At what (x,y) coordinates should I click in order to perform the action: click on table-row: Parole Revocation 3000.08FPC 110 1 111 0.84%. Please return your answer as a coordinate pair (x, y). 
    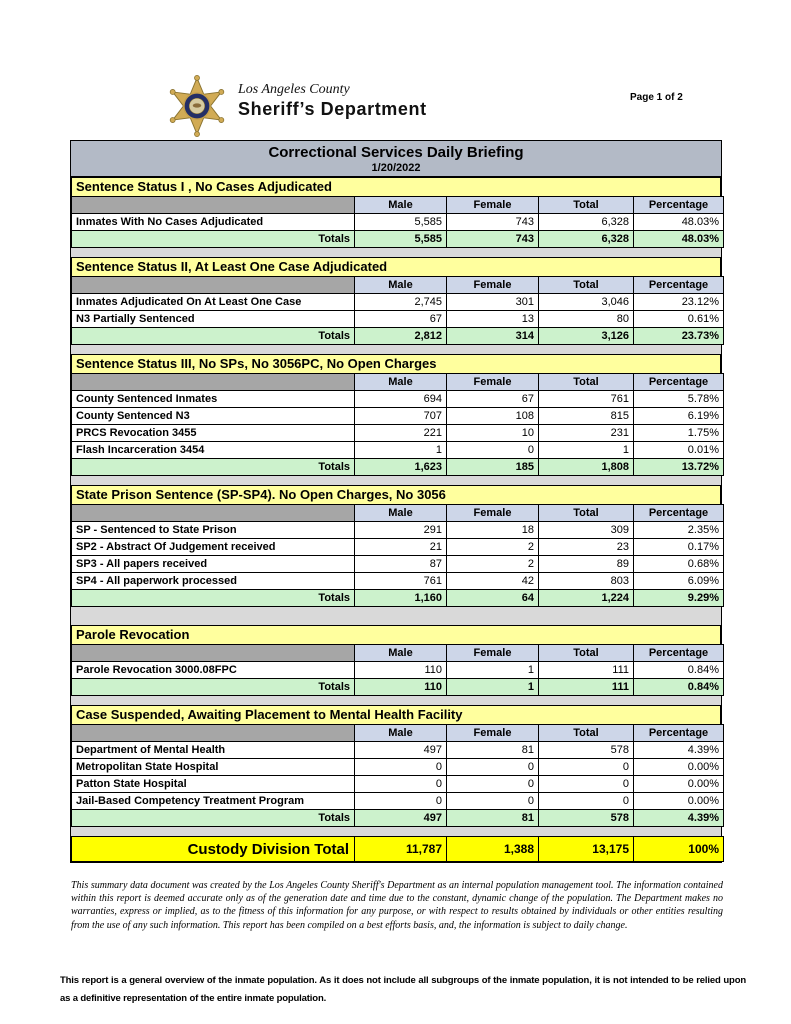
    Looking at the image, I should click on (397, 670).